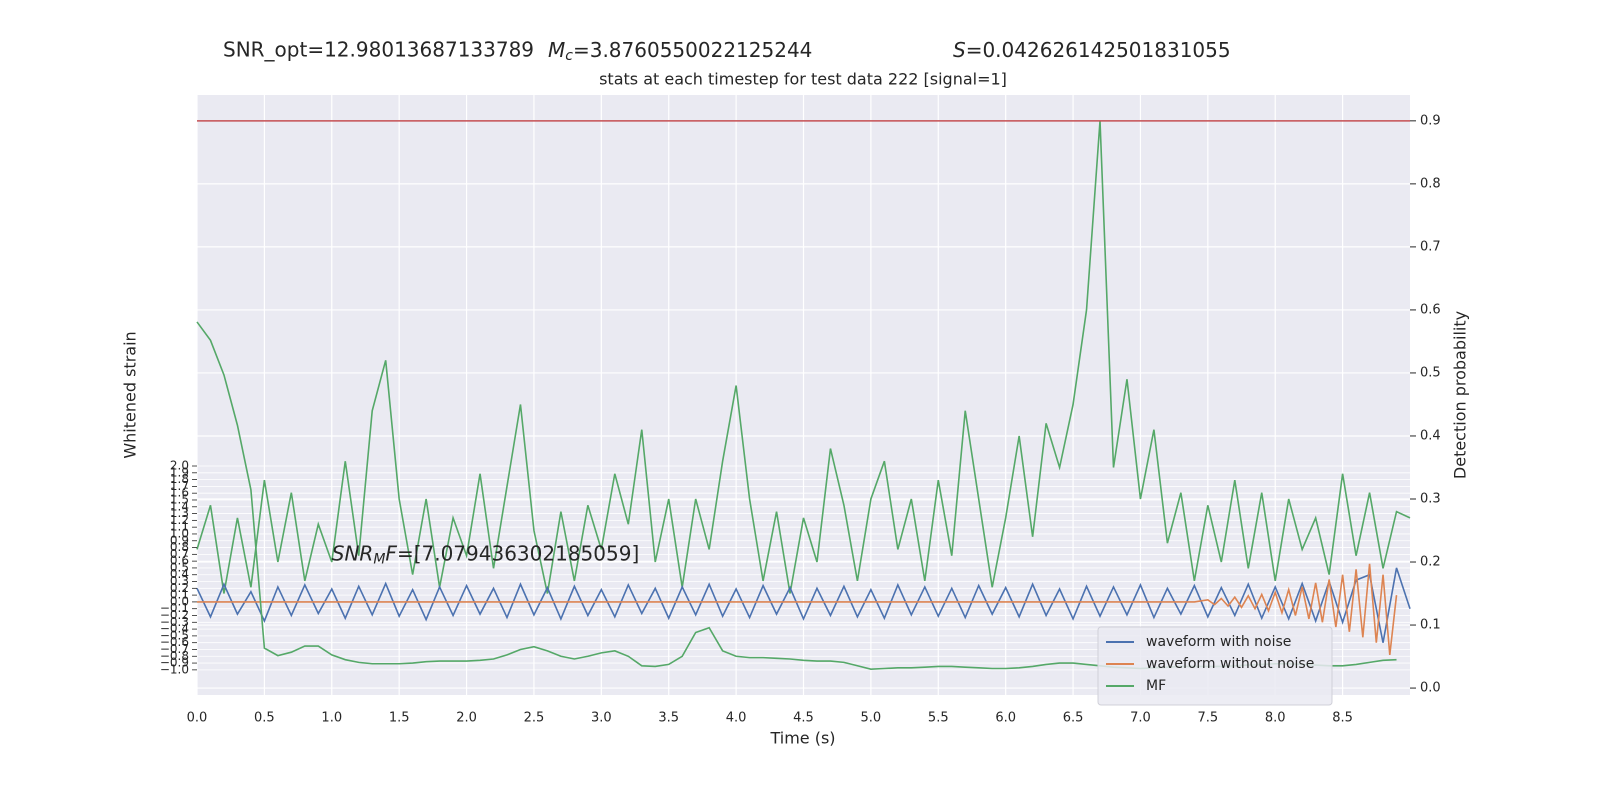  What do you see at coordinates (938, 718) in the screenshot?
I see `x-tick-label: 5.5` at bounding box center [938, 718].